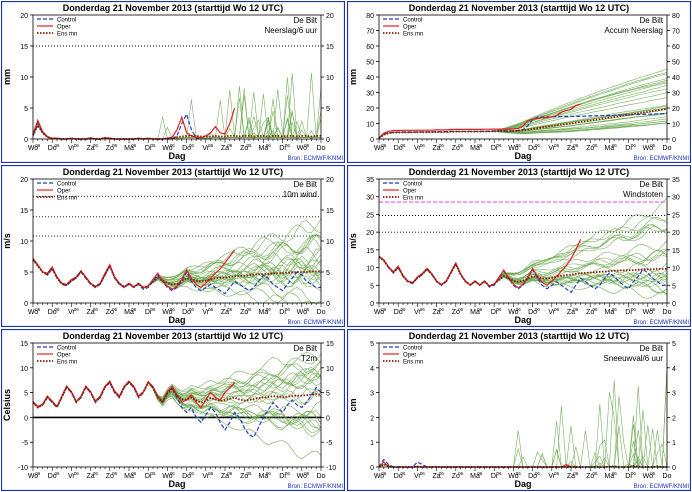  Describe the element at coordinates (372, 394) in the screenshot. I see `y-tick-label: 3` at that location.